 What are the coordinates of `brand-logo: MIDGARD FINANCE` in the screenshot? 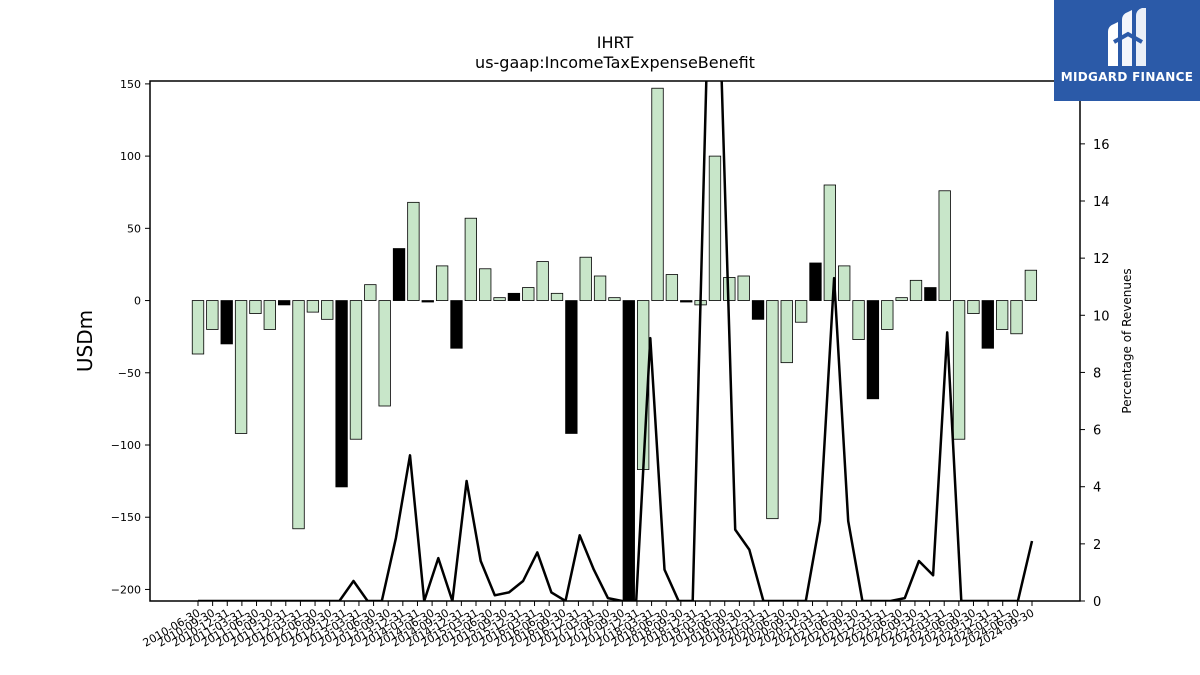 It's located at (1127, 50).